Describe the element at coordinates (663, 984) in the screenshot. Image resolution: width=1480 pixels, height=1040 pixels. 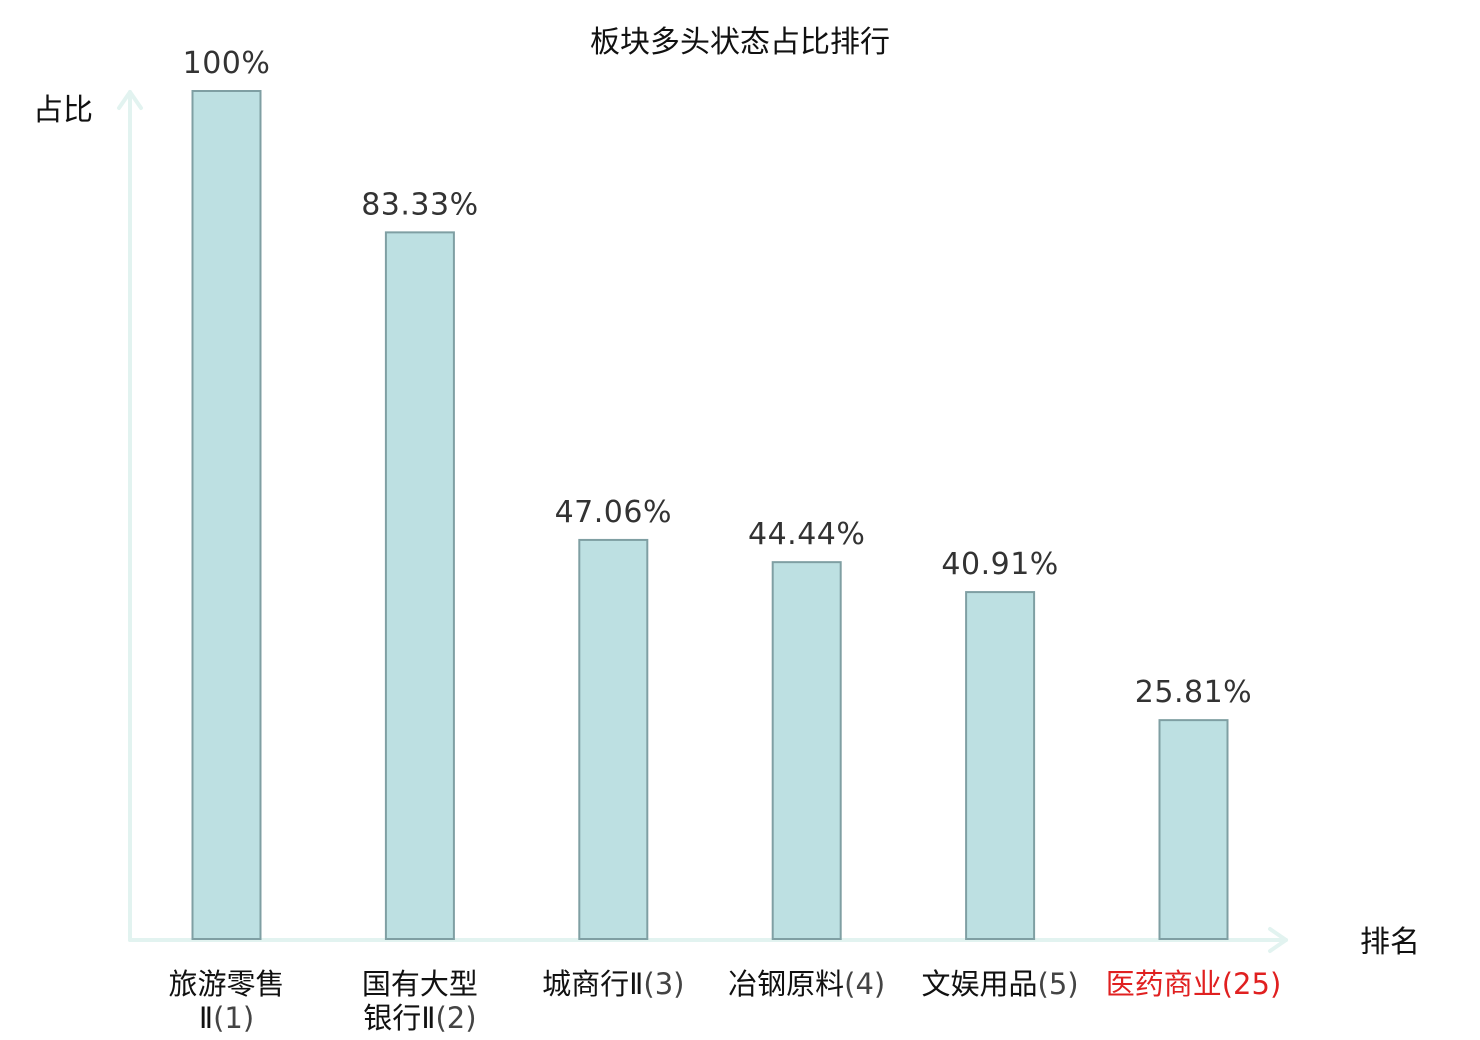
I see `category-rank: (3)` at that location.